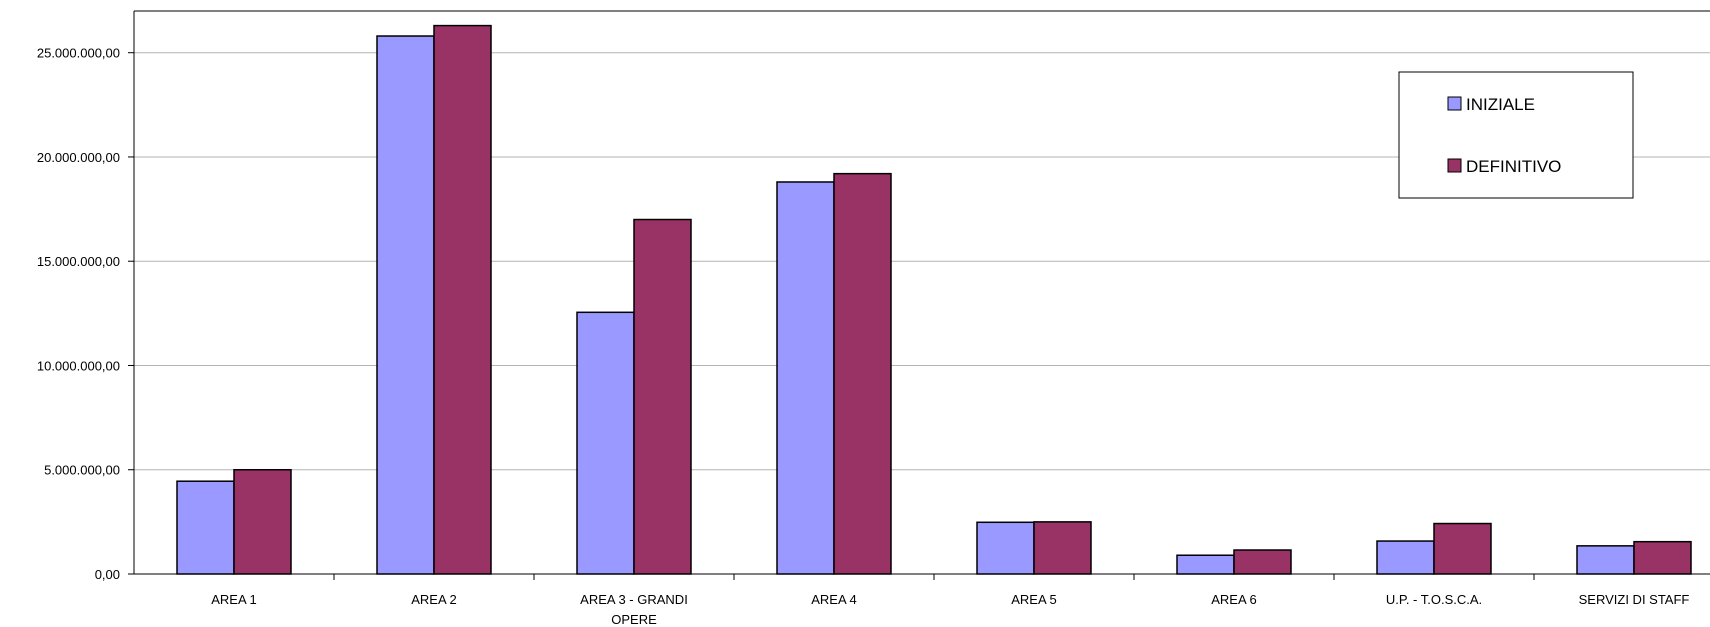 The height and width of the screenshot is (627, 1710). Describe the element at coordinates (1454, 103) in the screenshot. I see `legend-swatch-iniziale` at that location.